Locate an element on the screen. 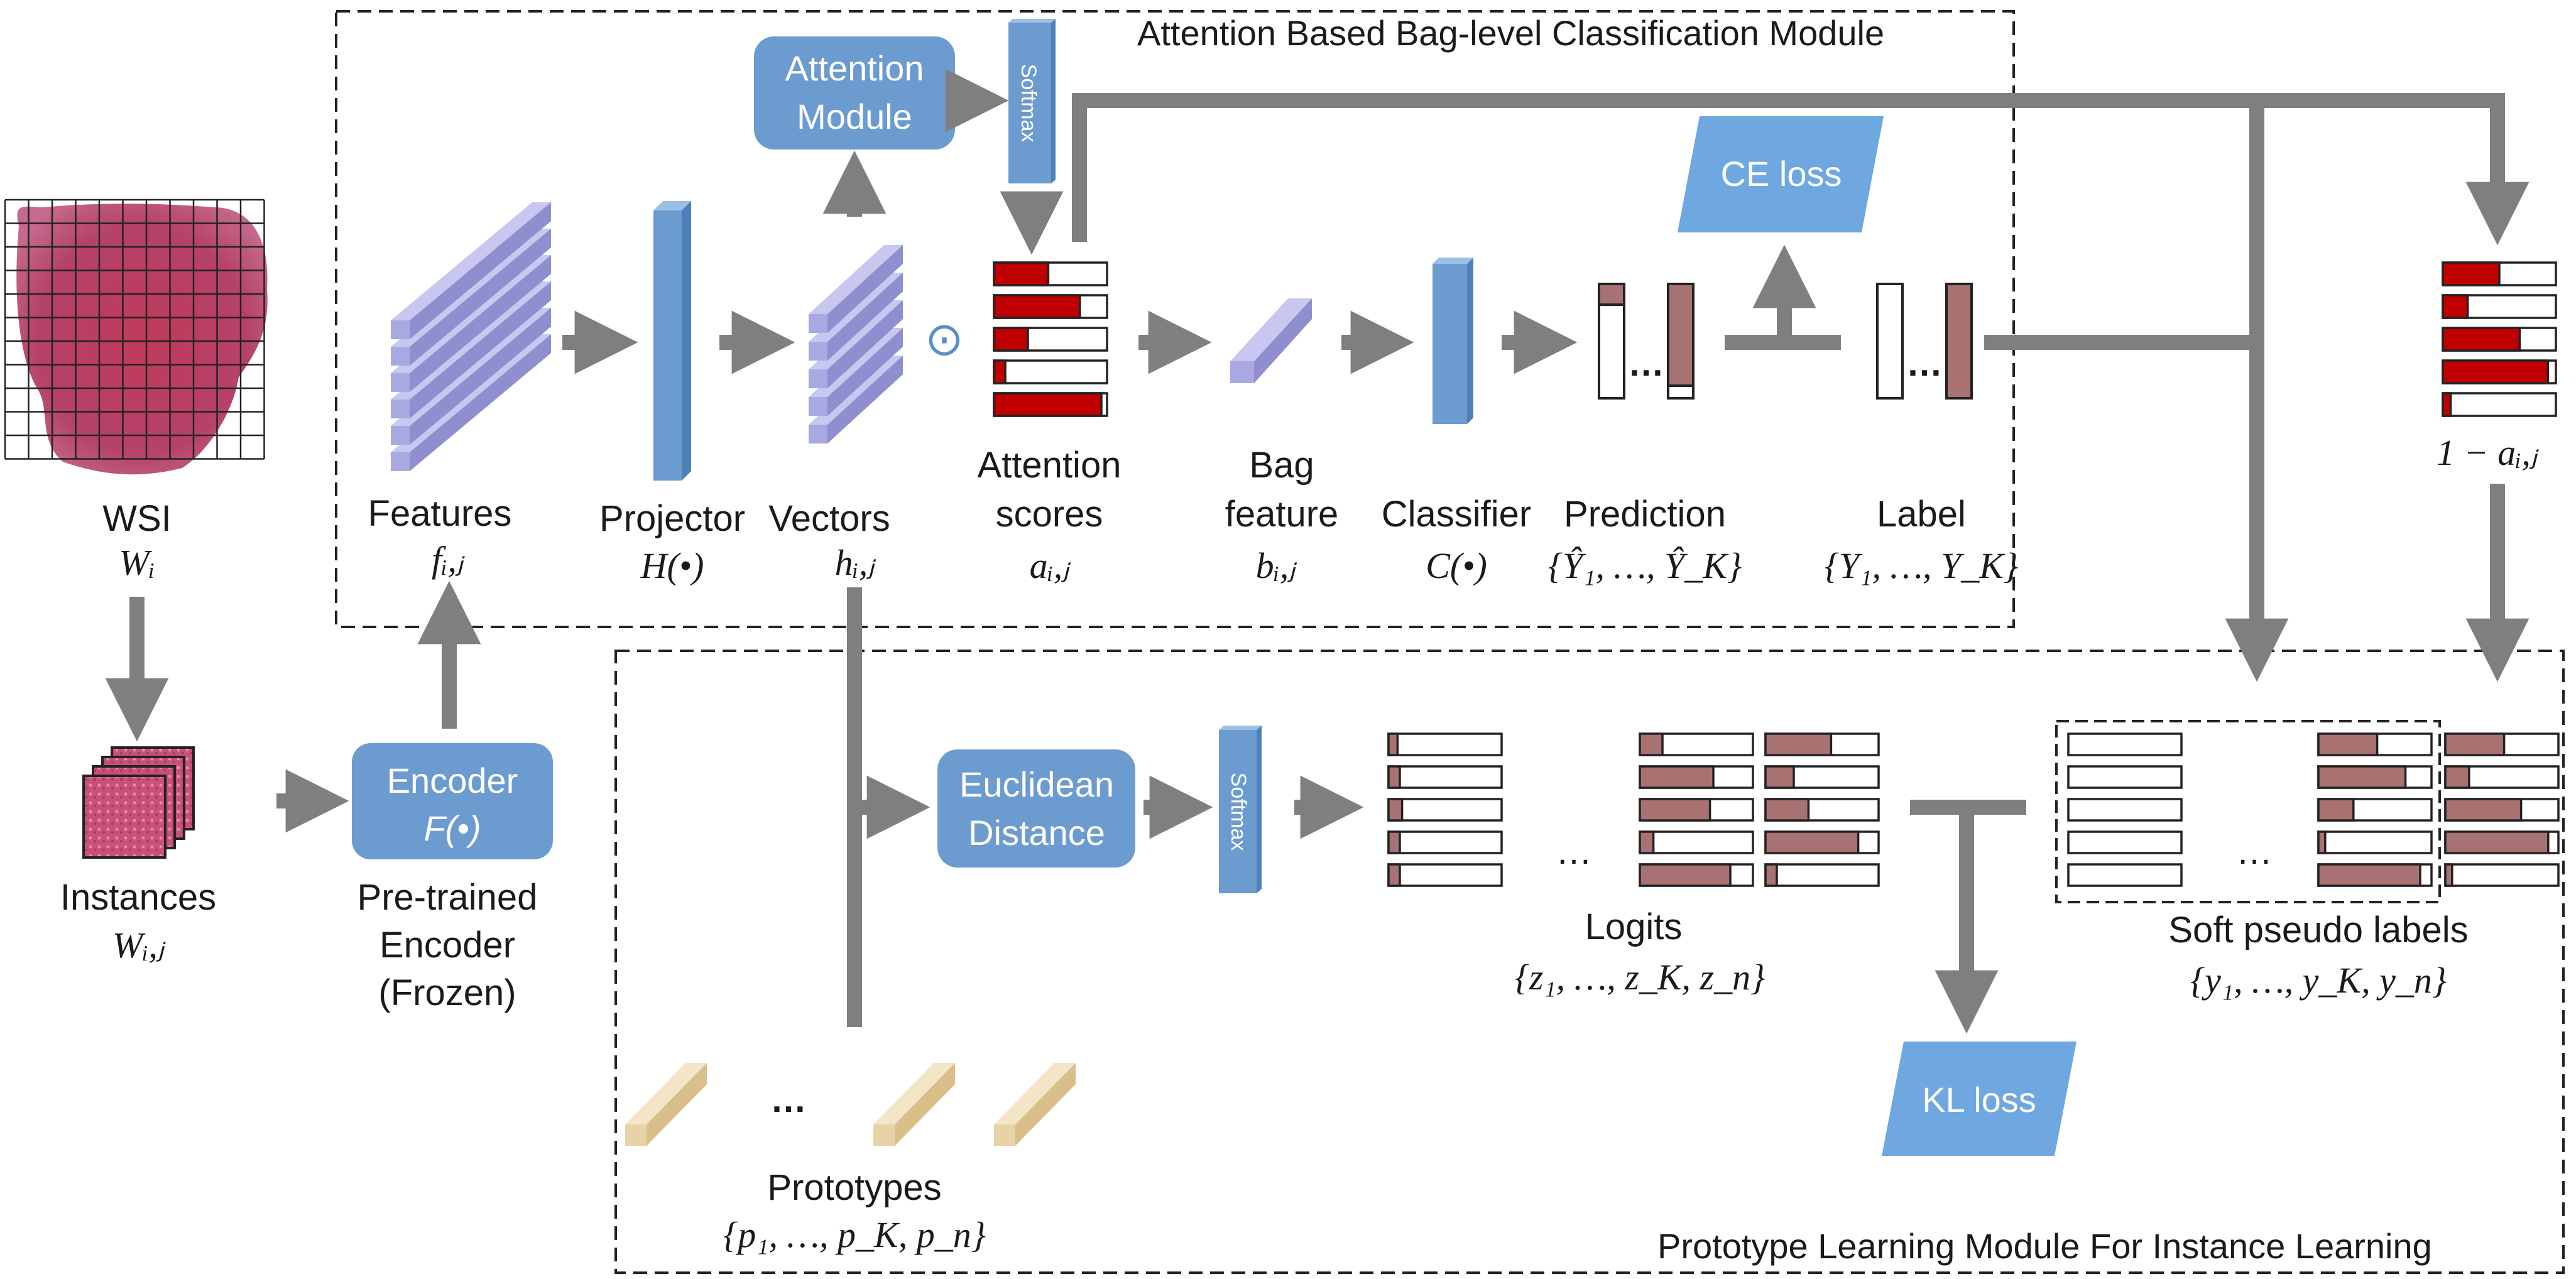  features-stack is located at coordinates (471, 336).